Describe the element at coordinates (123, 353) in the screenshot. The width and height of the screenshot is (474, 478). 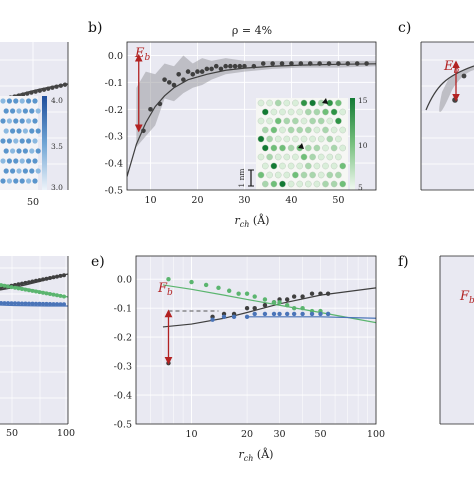
I see `panel-e-yticks: 0.0 -0.1 -0.2 -0.3 -0.4 -0.5` at that location.